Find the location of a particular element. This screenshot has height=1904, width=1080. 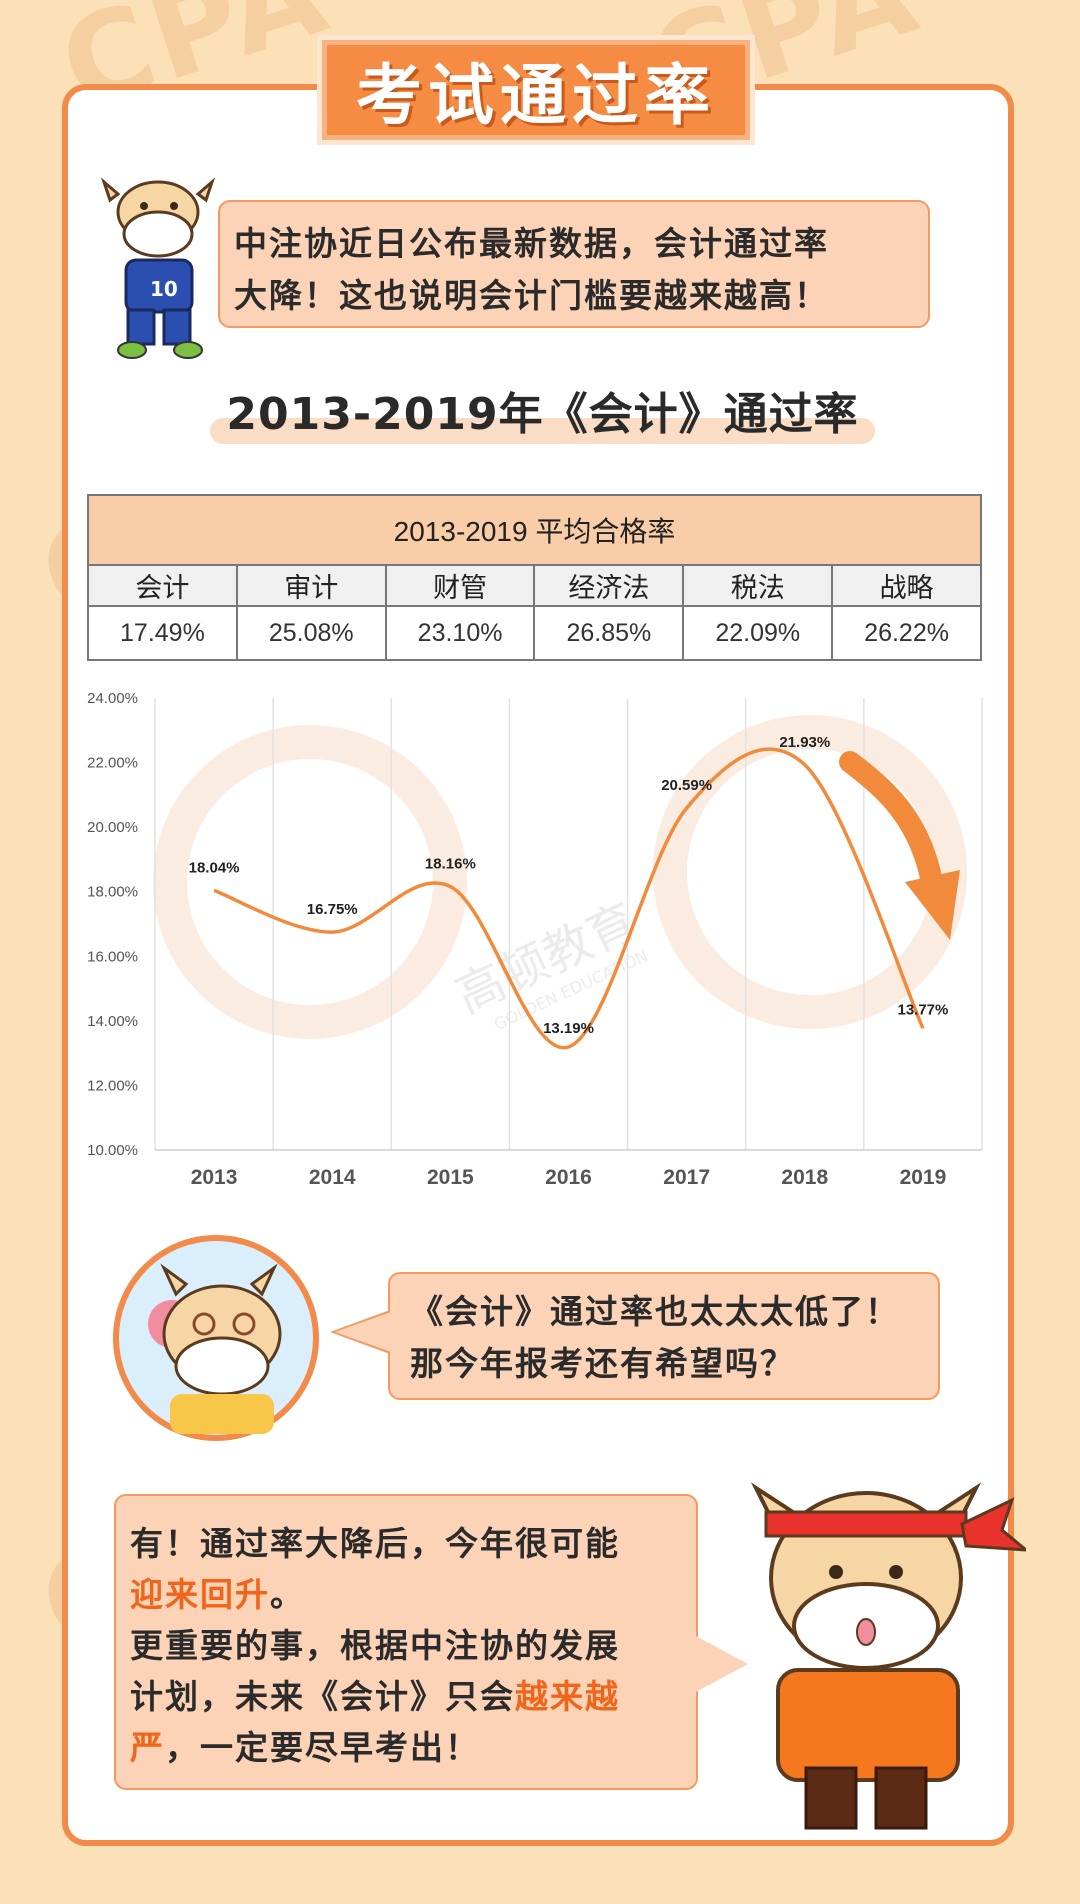

page-title: 考试通过率 is located at coordinates (536, 95).